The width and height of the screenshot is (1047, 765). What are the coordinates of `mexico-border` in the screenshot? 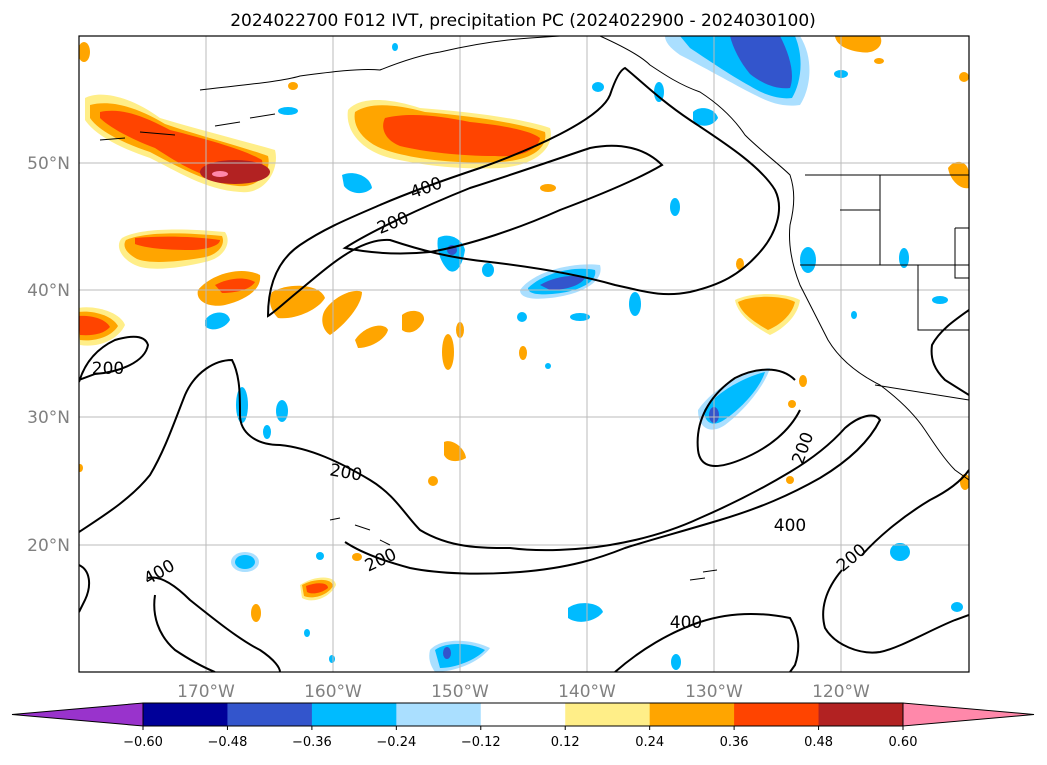 It's located at (921, 392).